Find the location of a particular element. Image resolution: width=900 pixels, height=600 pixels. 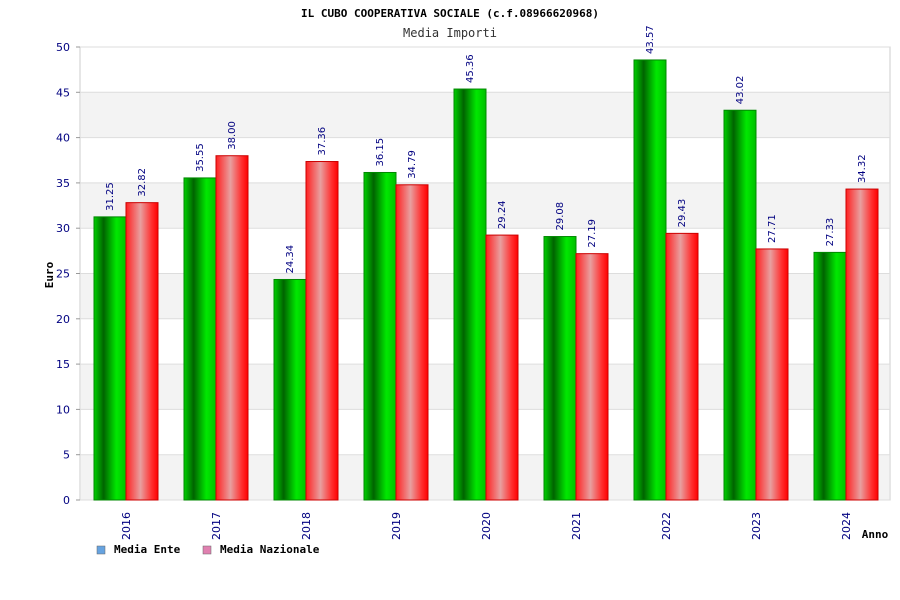

bar-media-ente-2023 is located at coordinates (740, 305).